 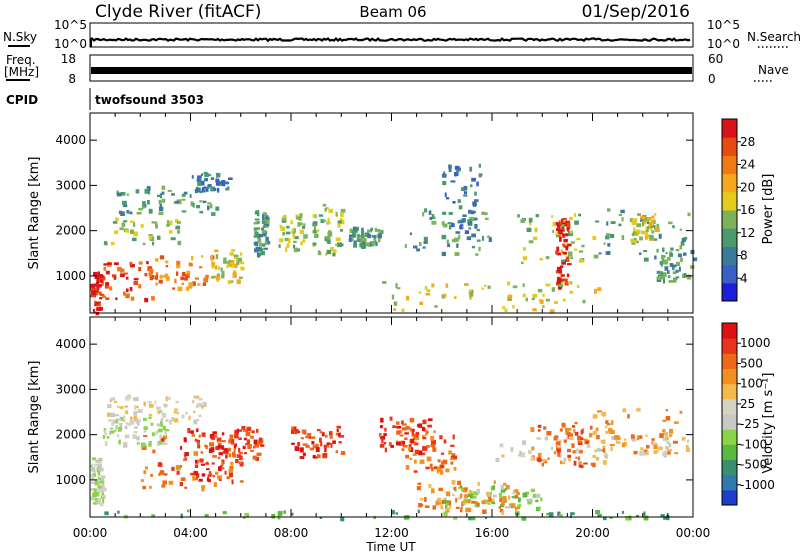 What do you see at coordinates (90, 533) in the screenshot?
I see `time-tick-label: 00:00` at bounding box center [90, 533].